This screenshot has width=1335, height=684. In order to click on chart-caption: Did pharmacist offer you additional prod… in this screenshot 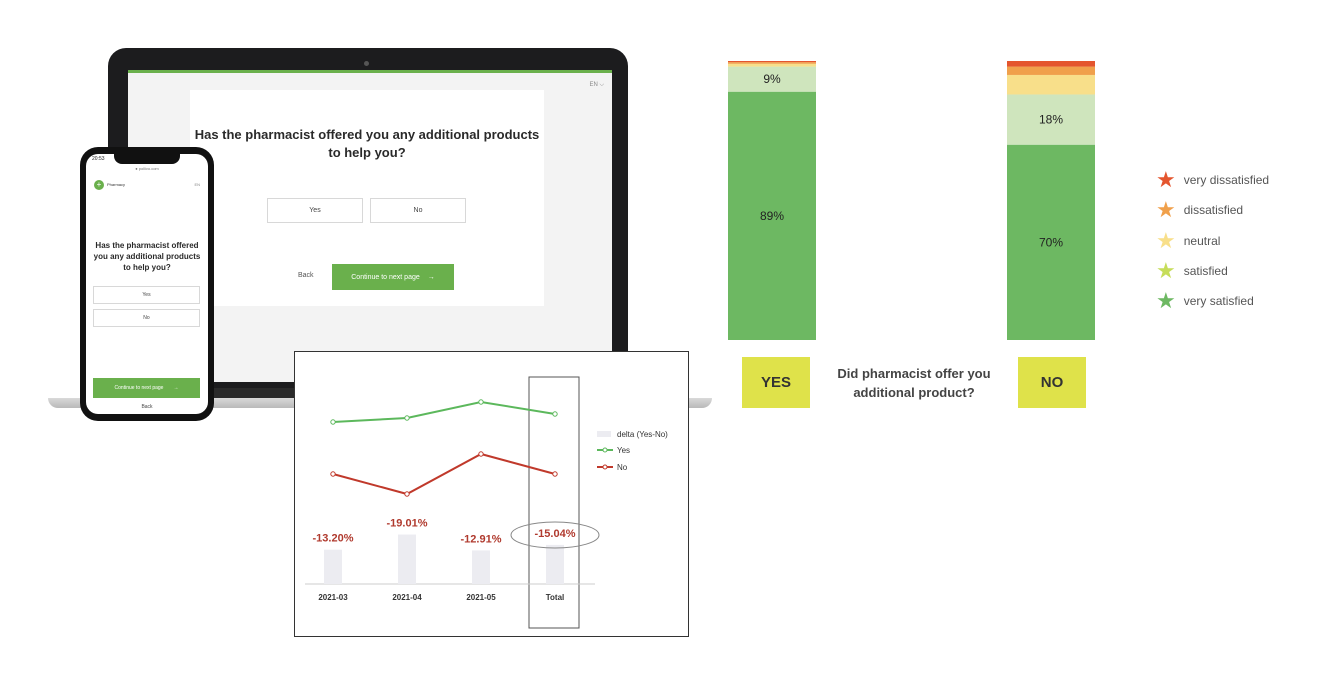, I will do `click(914, 383)`.